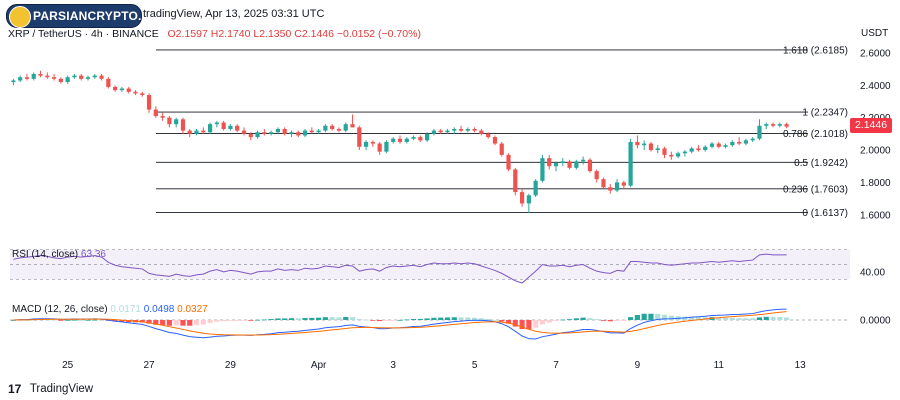  I want to click on high-value: H2.1740, so click(230, 34).